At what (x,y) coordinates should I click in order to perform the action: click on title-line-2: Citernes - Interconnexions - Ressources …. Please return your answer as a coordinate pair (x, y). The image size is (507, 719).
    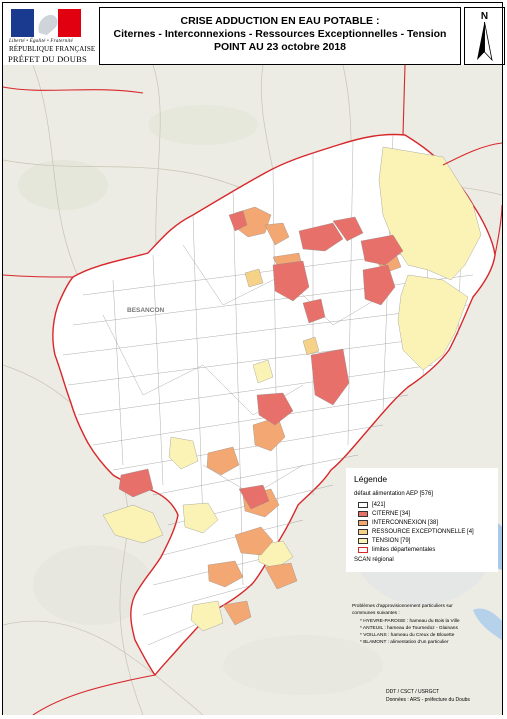
    Looking at the image, I should click on (280, 34).